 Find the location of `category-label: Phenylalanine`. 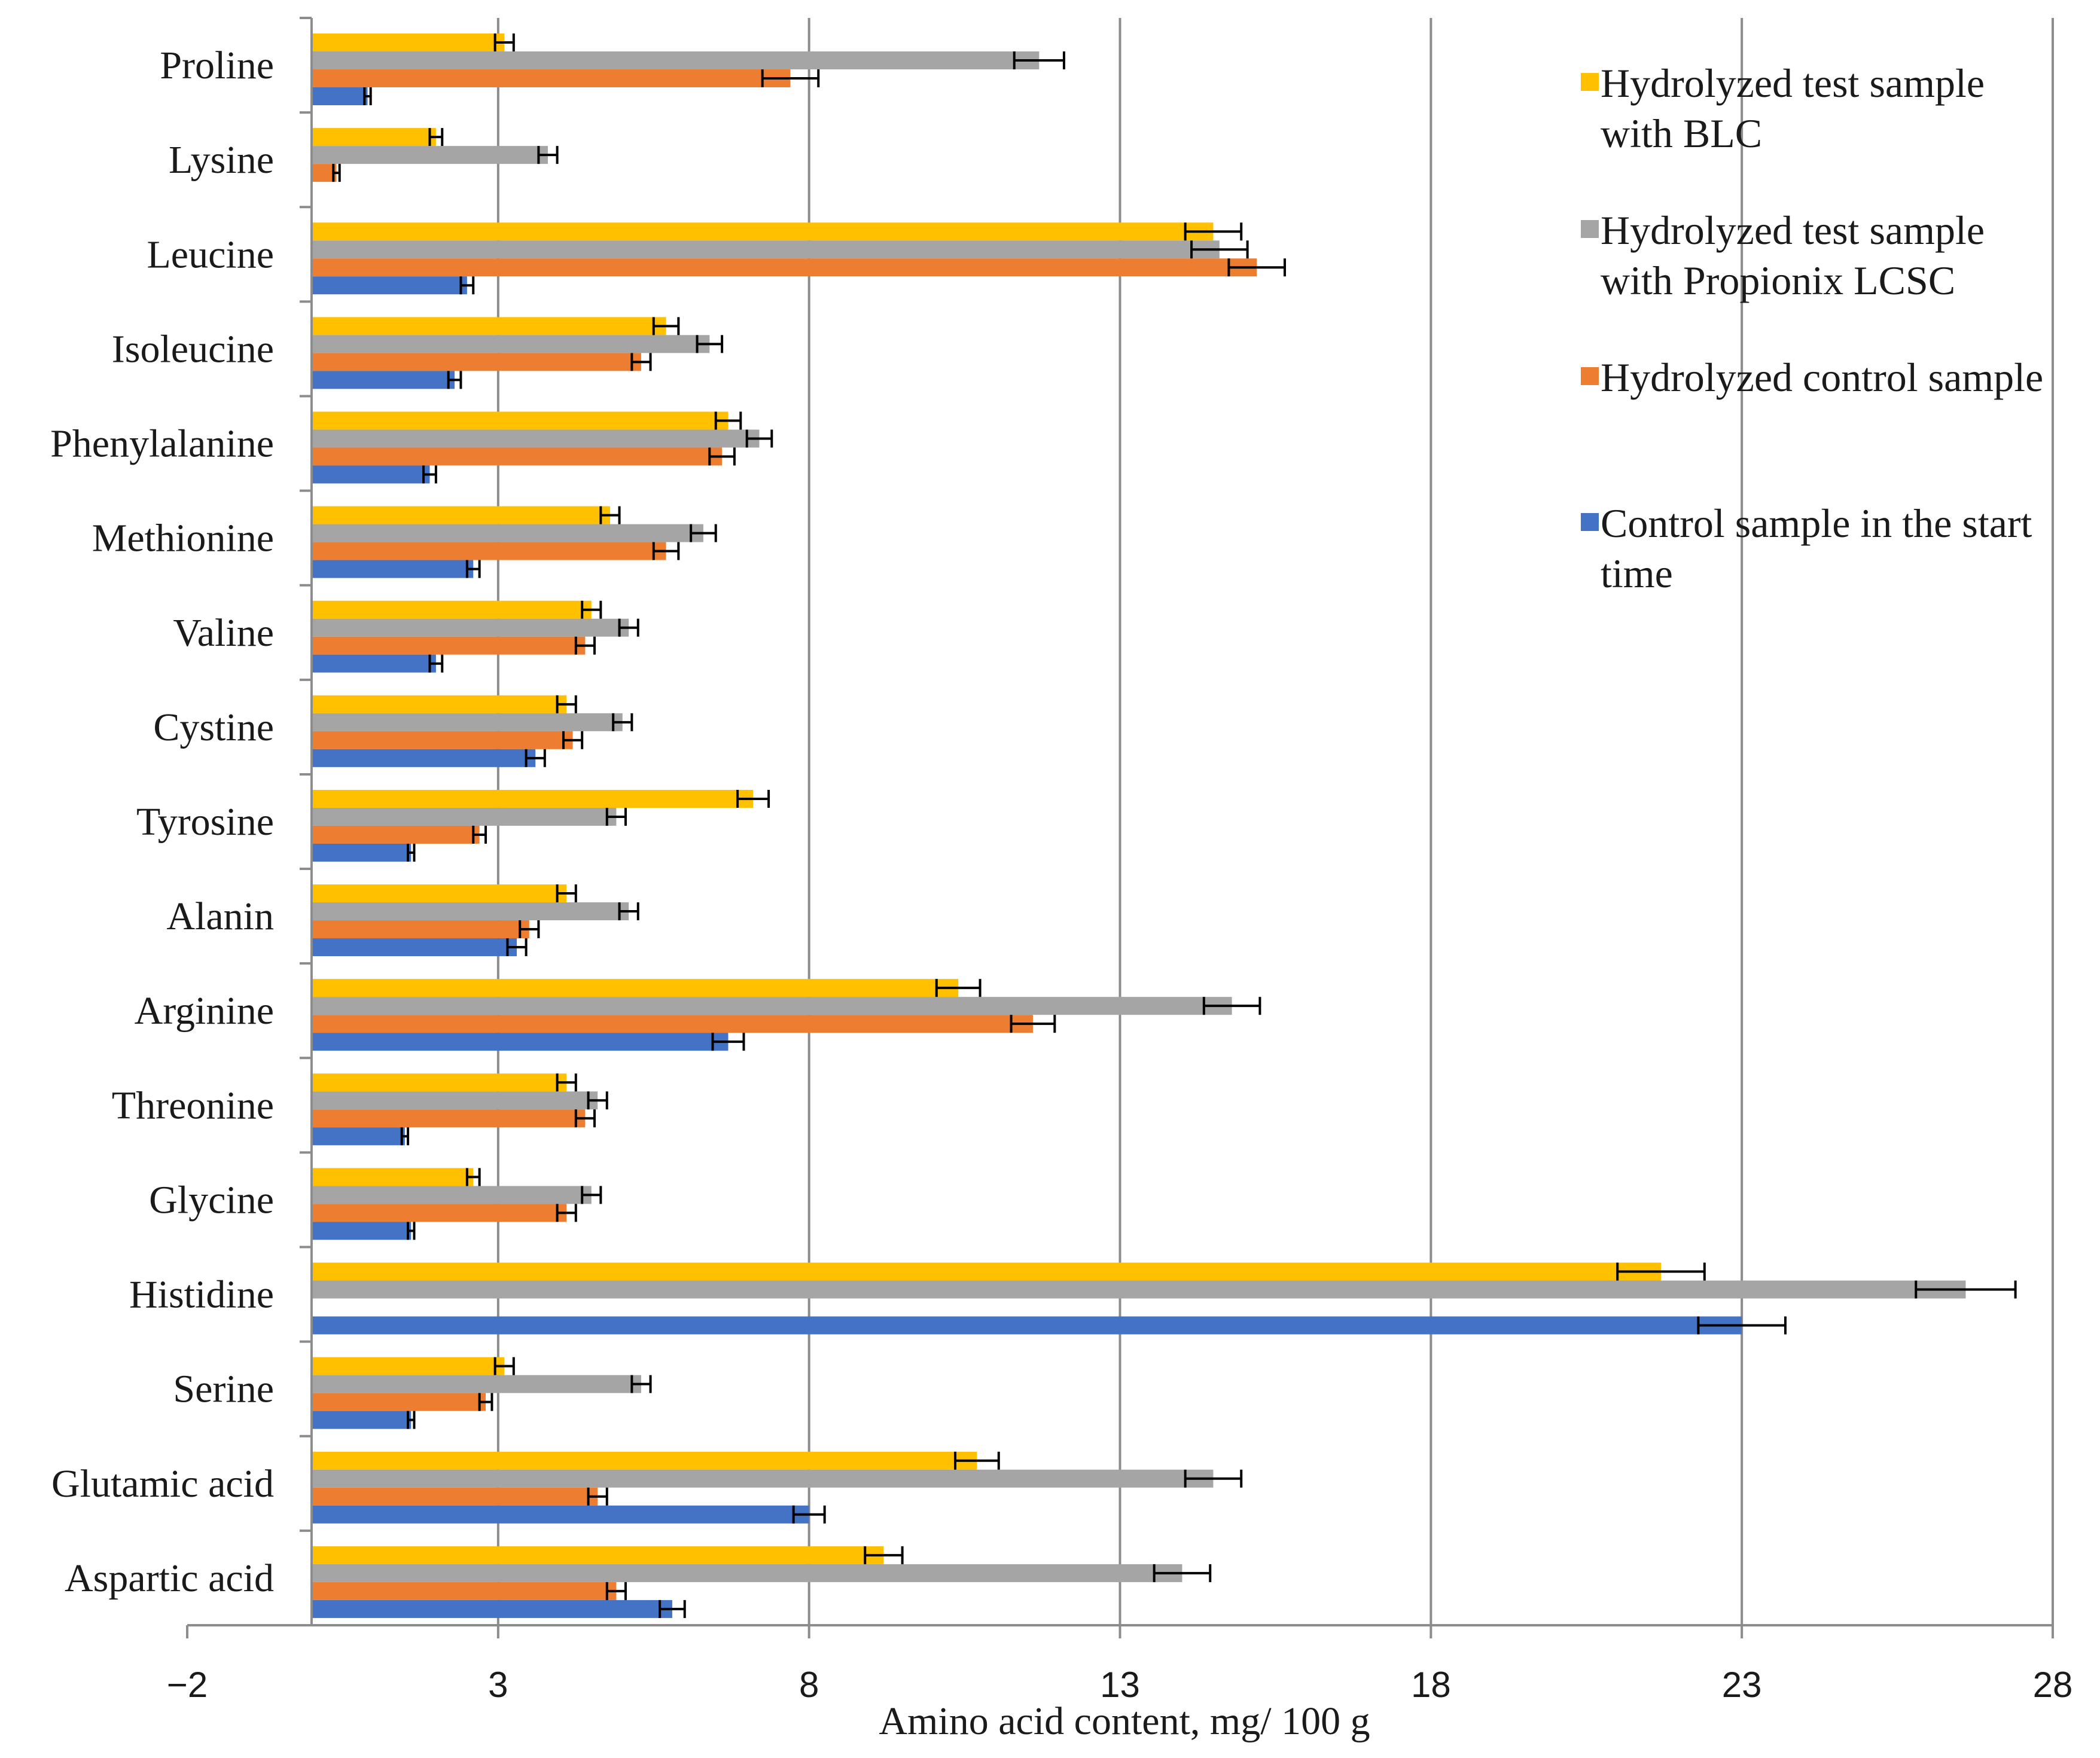

category-label: Phenylalanine is located at coordinates (162, 444).